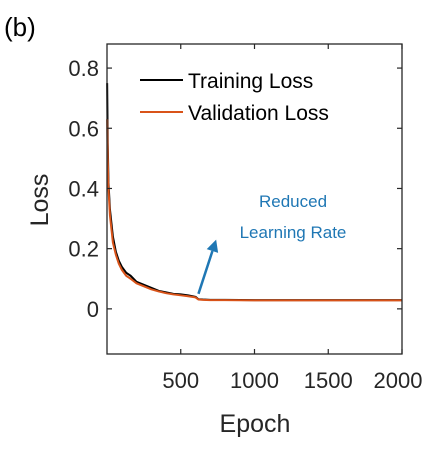 The width and height of the screenshot is (446, 449). I want to click on annotation: Reduced Learning Rate, so click(272, 243).